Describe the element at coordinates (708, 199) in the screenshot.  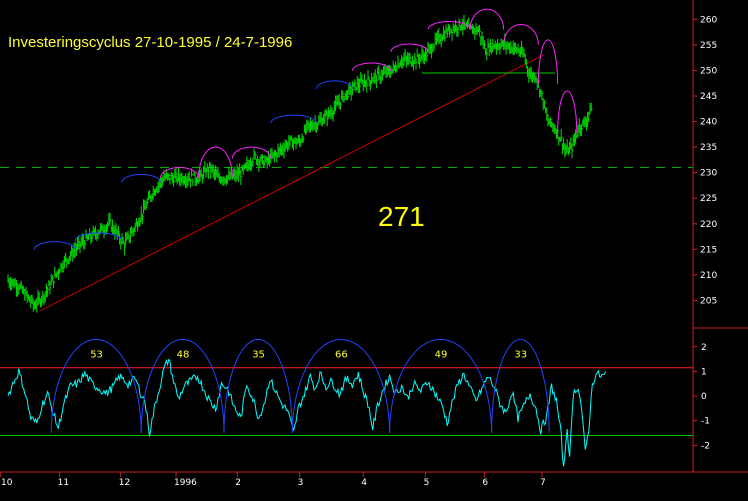
I see `price-axis-label: 225` at that location.